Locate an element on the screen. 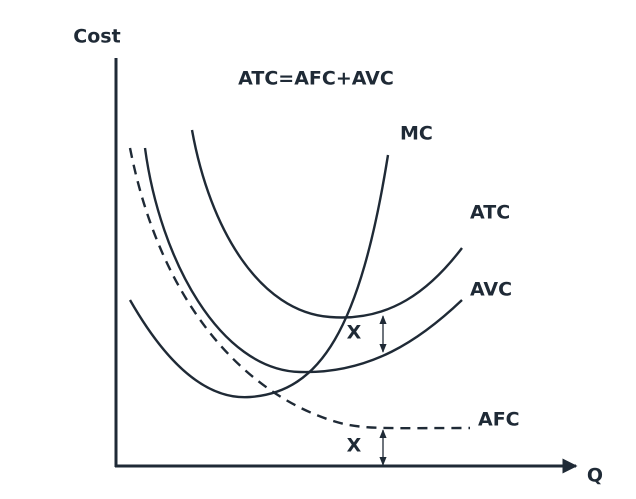 This screenshot has width=636, height=499. formula: ATC=AFC+AVC is located at coordinates (316, 79).